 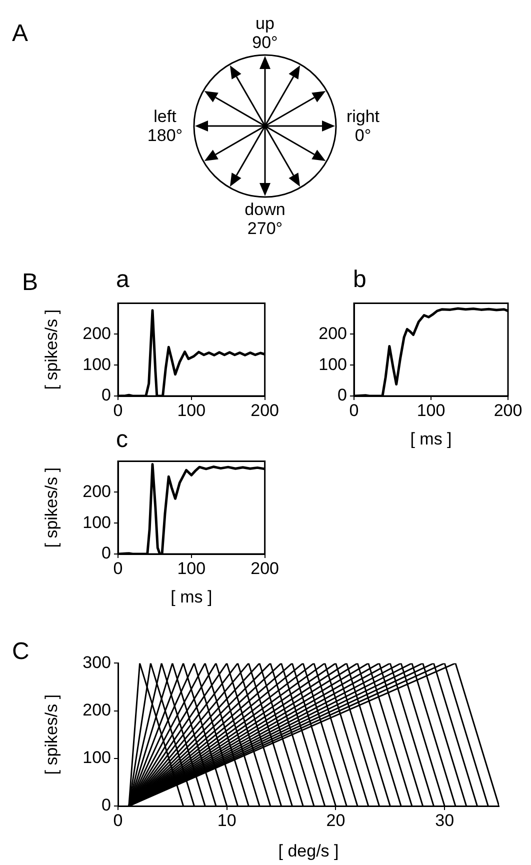 I want to click on text: up 90°, so click(x=265, y=33).